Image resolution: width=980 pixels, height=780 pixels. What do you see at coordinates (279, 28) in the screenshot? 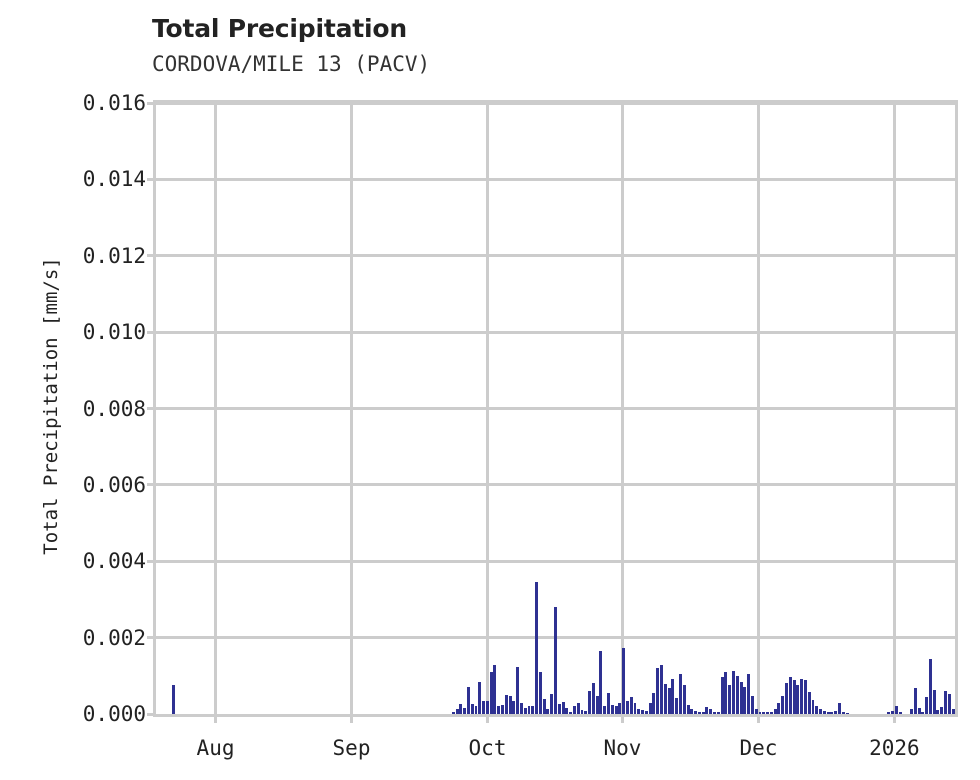
I see `chart-title: Total Precipitation` at bounding box center [279, 28].